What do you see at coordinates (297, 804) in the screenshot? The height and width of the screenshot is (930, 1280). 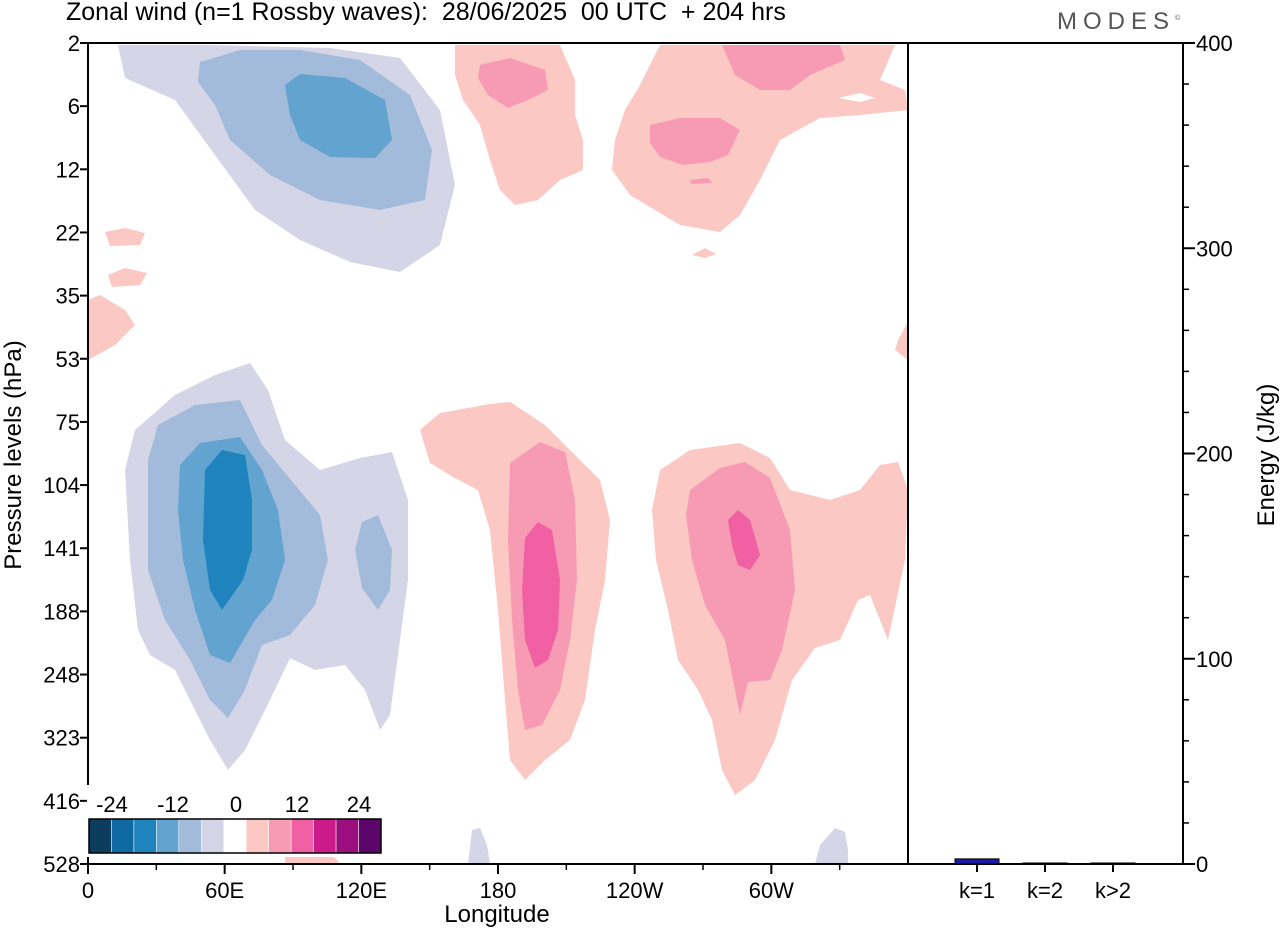 I see `colorbar-label: 12` at bounding box center [297, 804].